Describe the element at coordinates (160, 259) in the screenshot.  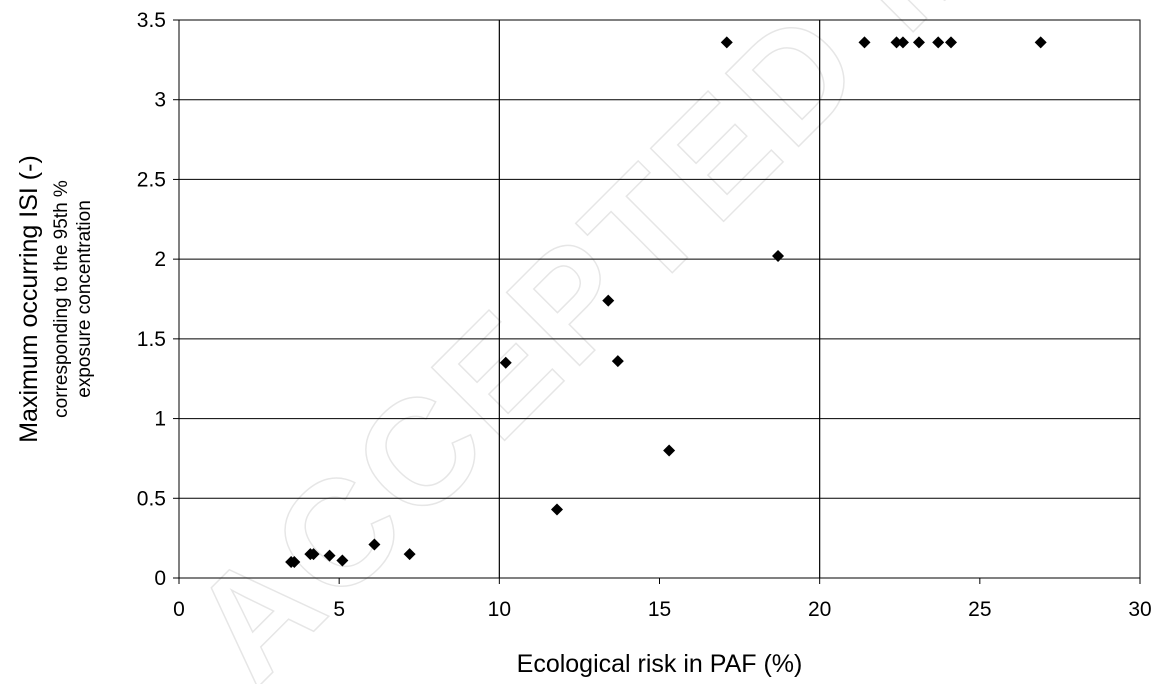
I see `y-tick-label: 2` at that location.